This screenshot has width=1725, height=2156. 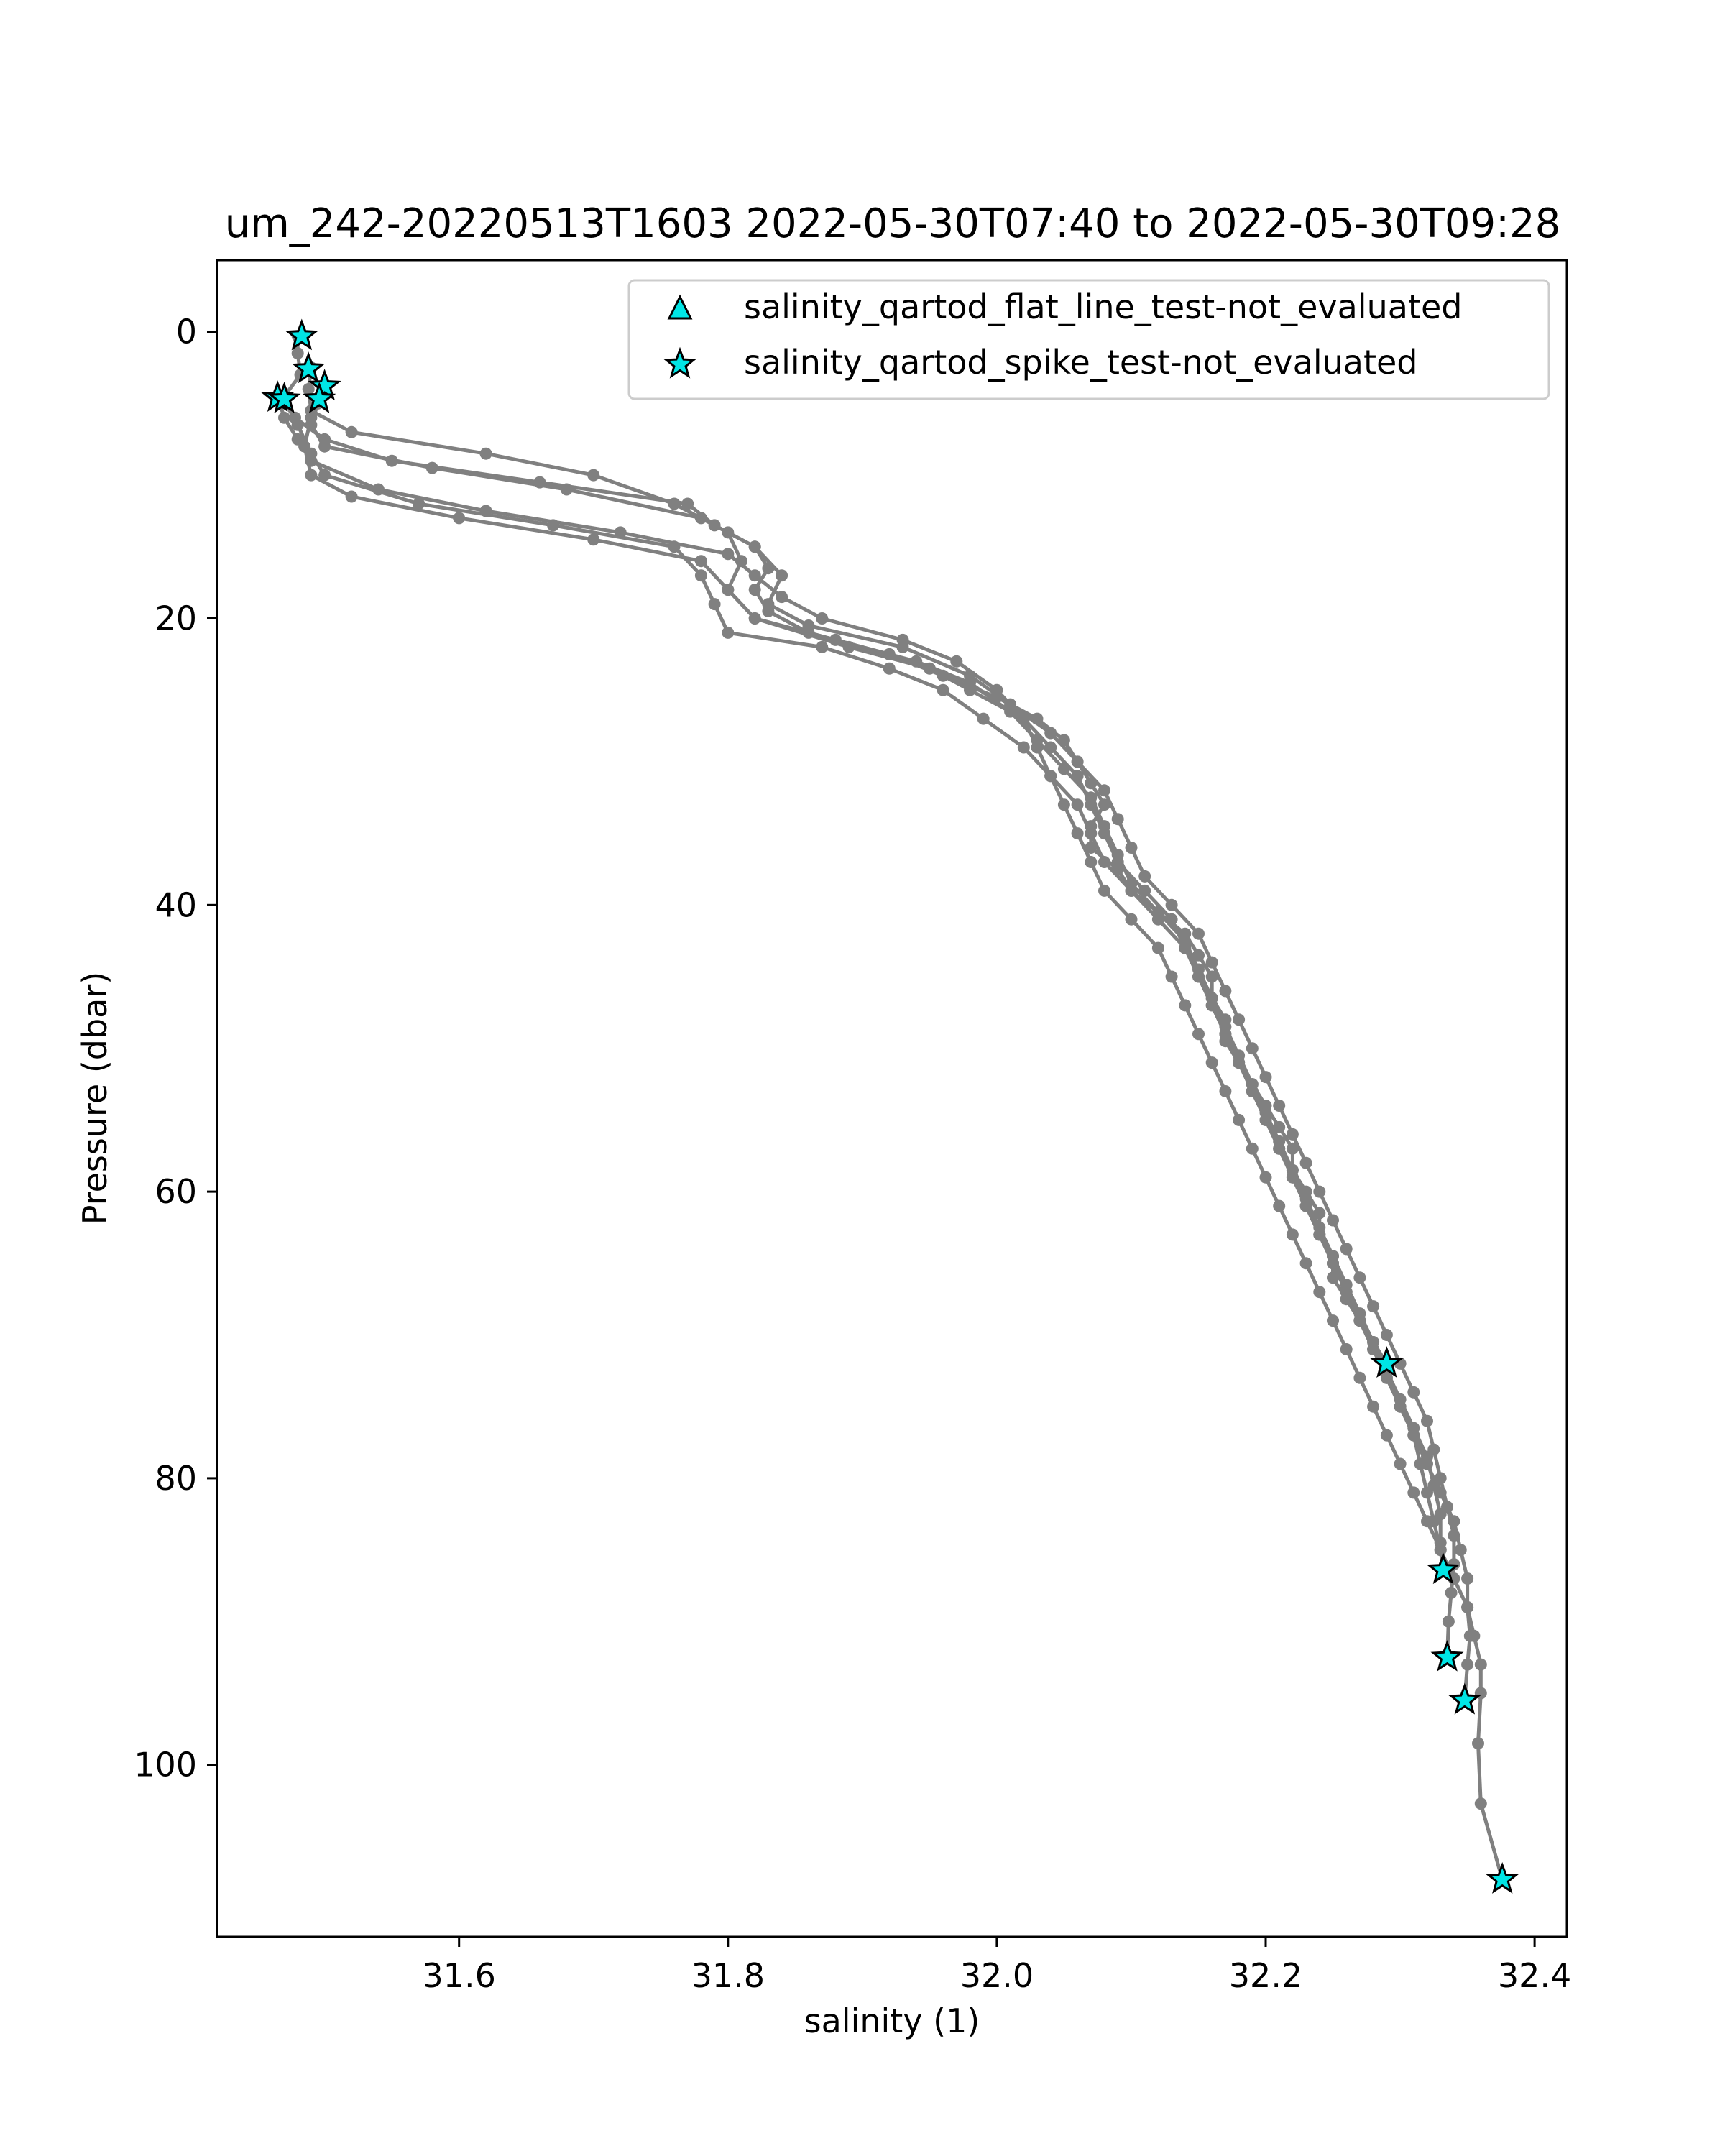 I want to click on x-tick-label: 31.8, so click(x=728, y=1976).